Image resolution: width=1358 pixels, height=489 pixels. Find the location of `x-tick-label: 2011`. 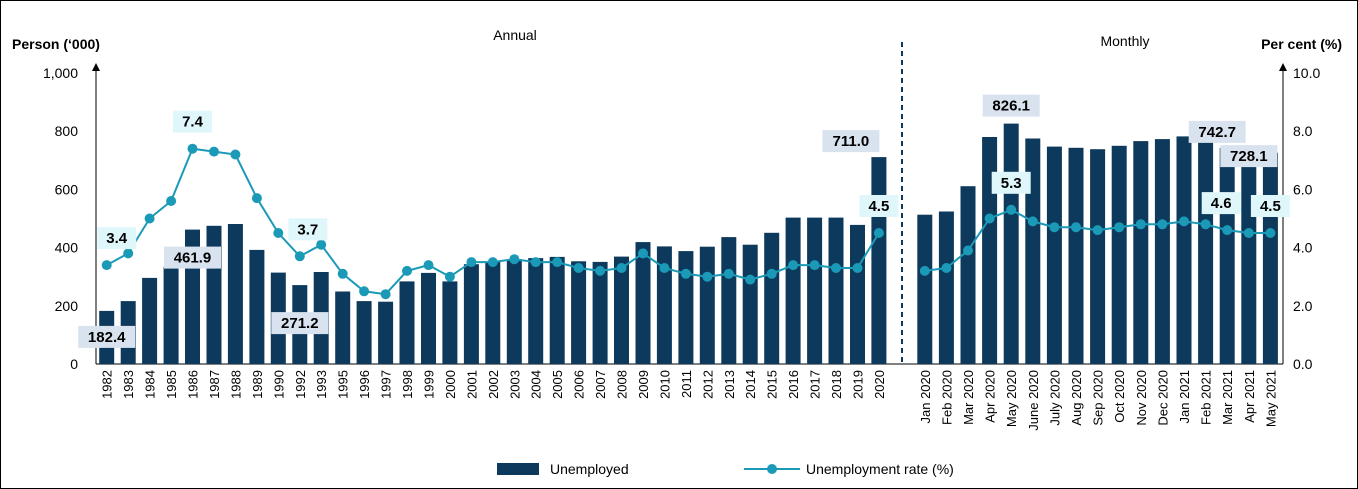

x-tick-label: 2011 is located at coordinates (686, 384).